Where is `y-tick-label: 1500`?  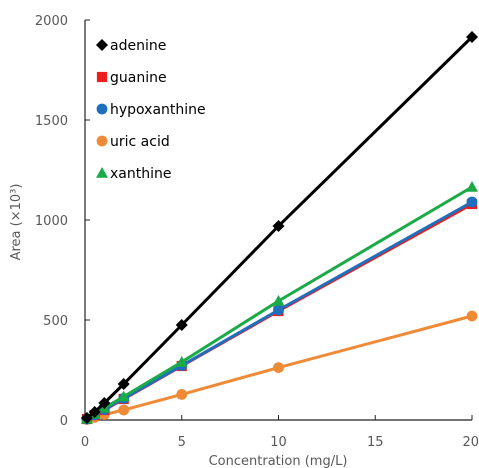
y-tick-label: 1500 is located at coordinates (51, 121).